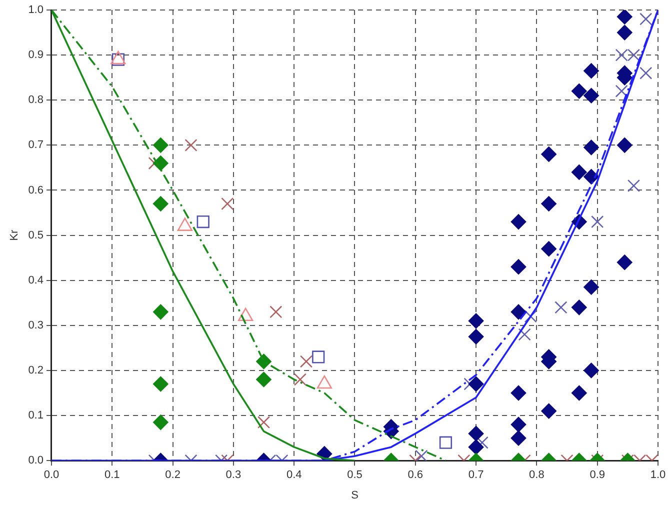  What do you see at coordinates (658, 475) in the screenshot?
I see `x-tick-label: 1.0` at bounding box center [658, 475].